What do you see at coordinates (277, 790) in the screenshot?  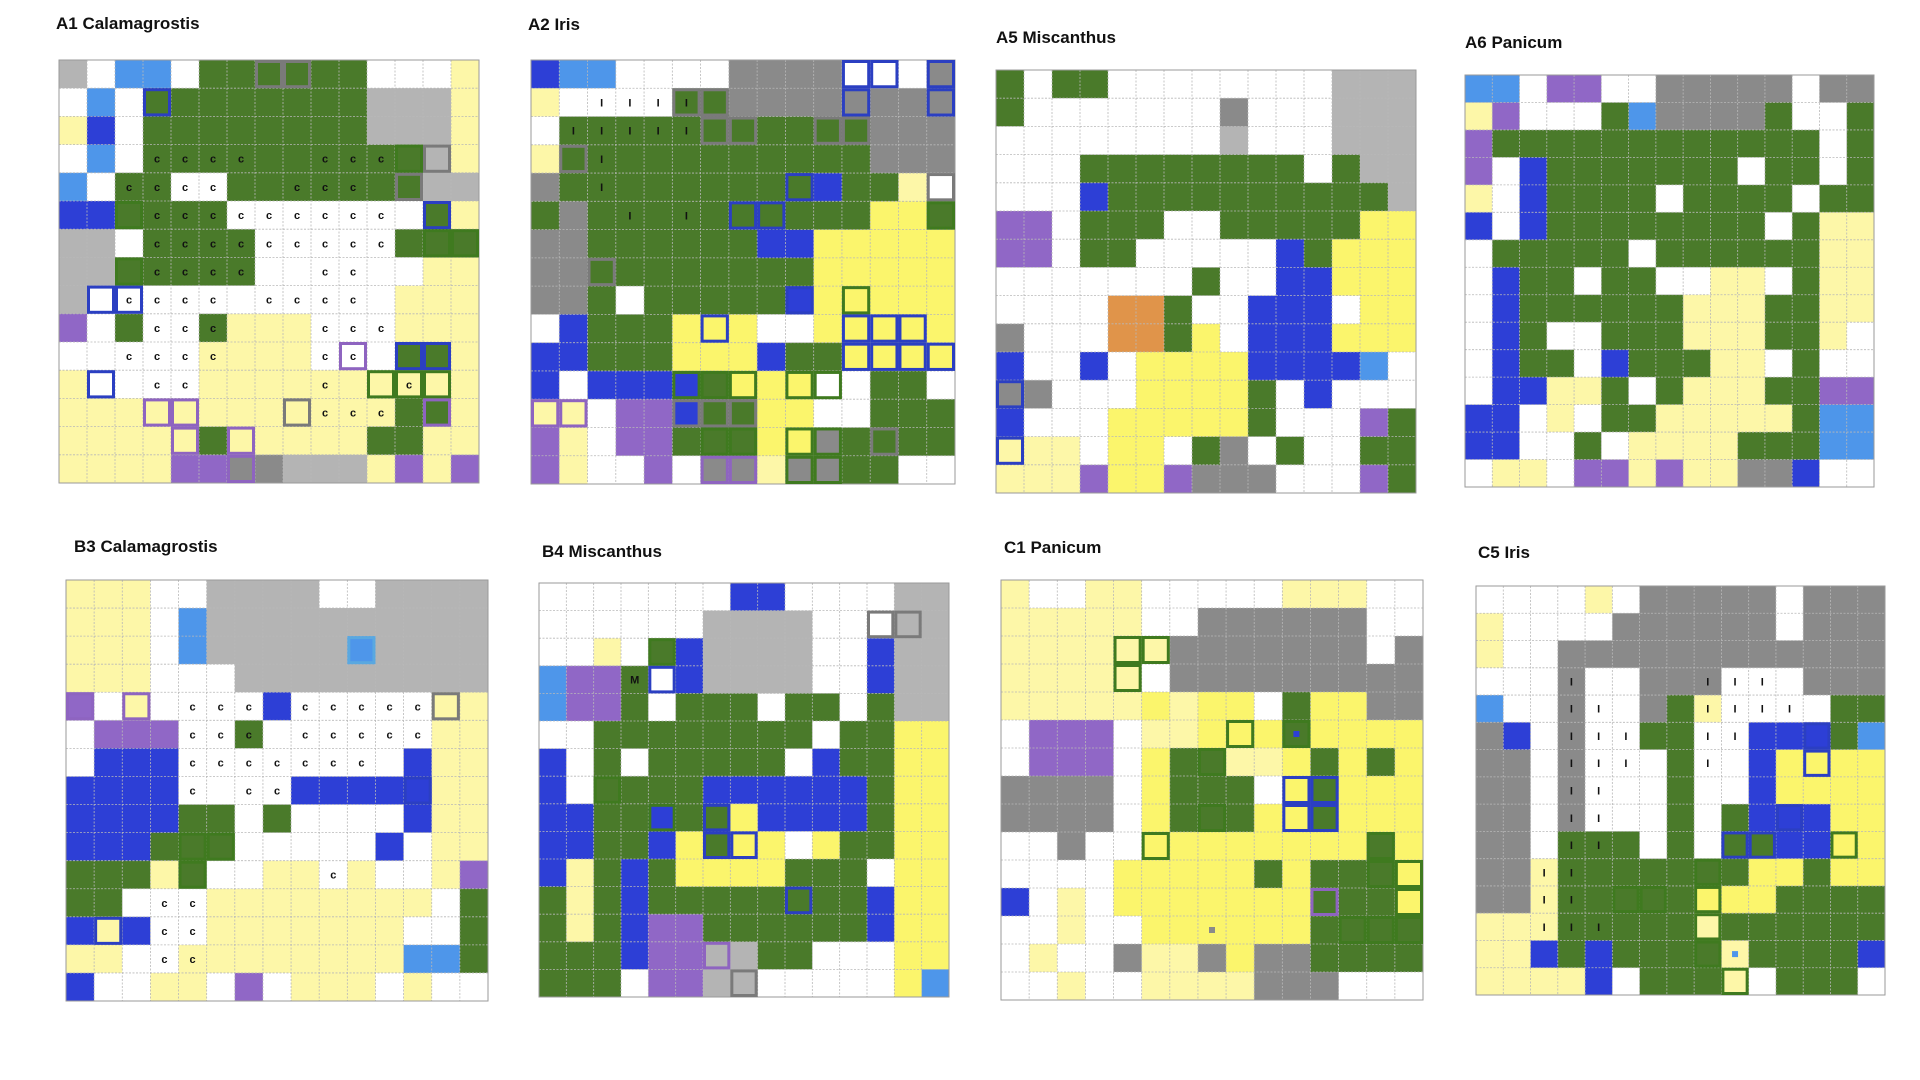 I see `plot-grid-b3: c c c c c c c cc c c c c c c cc c c c c c cc c ccc cc cc c` at bounding box center [277, 790].